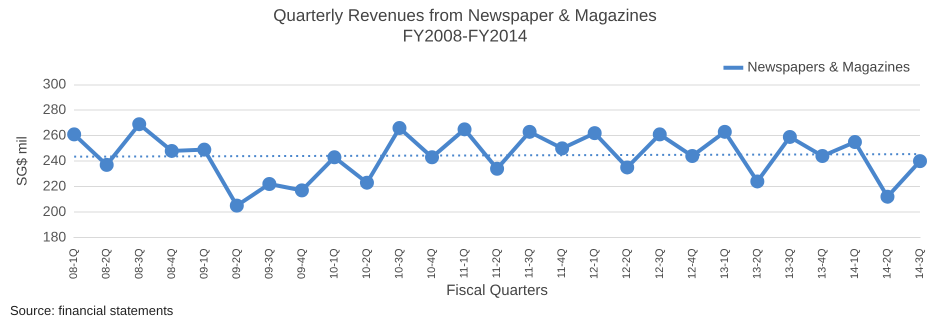 The image size is (940, 322). What do you see at coordinates (432, 264) in the screenshot?
I see `x-tick-label: 10-4Q` at bounding box center [432, 264].